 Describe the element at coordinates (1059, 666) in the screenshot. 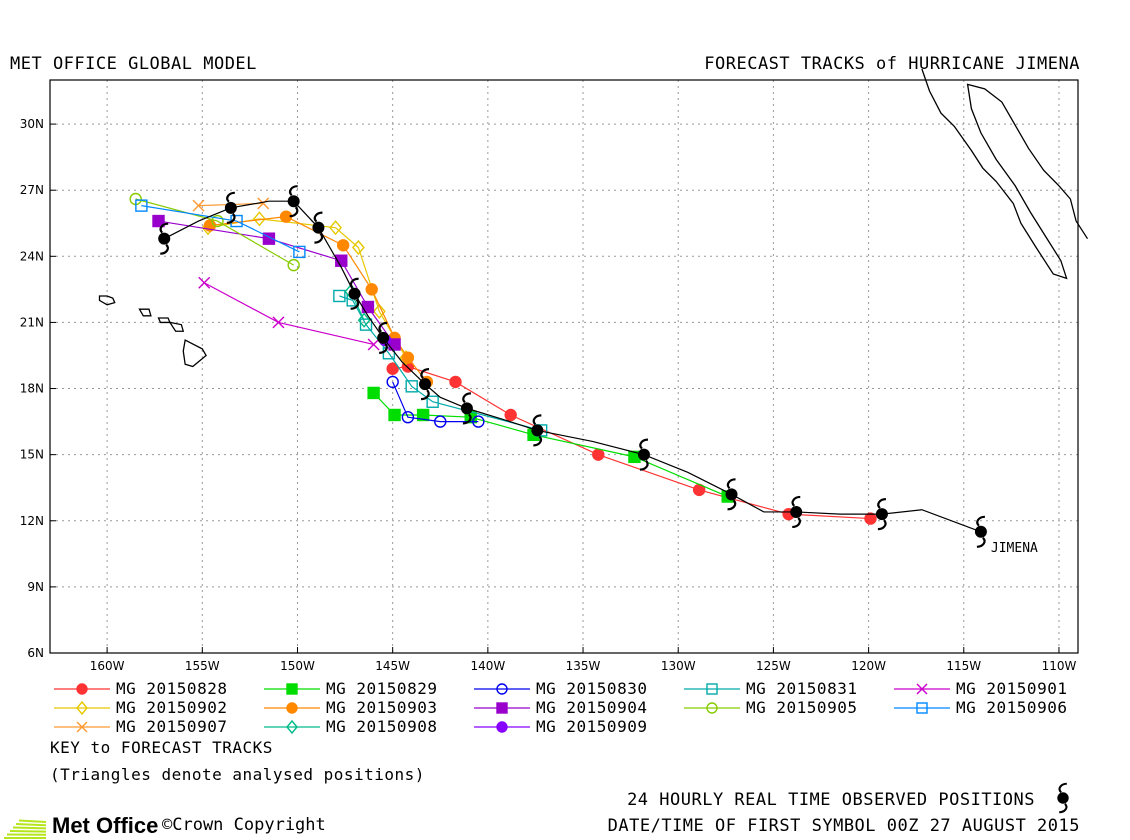

I see `lon-tick-label: 110W` at that location.